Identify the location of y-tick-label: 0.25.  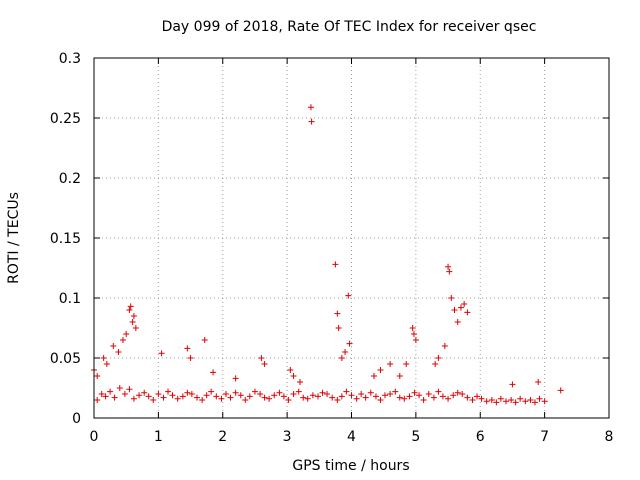
(65, 119).